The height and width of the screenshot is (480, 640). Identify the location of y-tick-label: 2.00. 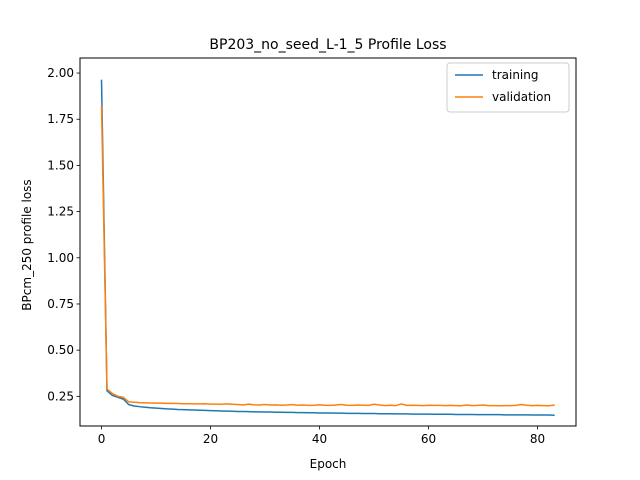
(60, 73).